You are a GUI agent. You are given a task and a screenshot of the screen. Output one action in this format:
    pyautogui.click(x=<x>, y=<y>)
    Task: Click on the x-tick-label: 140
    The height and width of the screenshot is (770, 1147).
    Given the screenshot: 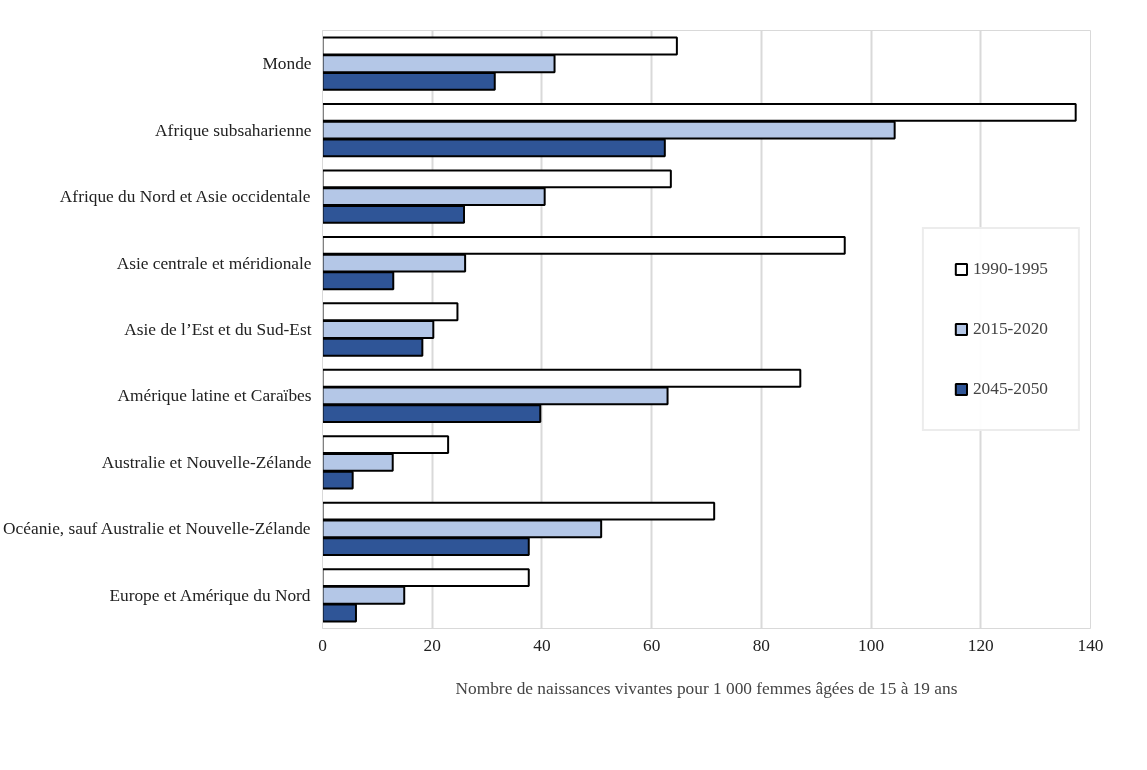 What is the action you would take?
    pyautogui.click(x=1090, y=645)
    